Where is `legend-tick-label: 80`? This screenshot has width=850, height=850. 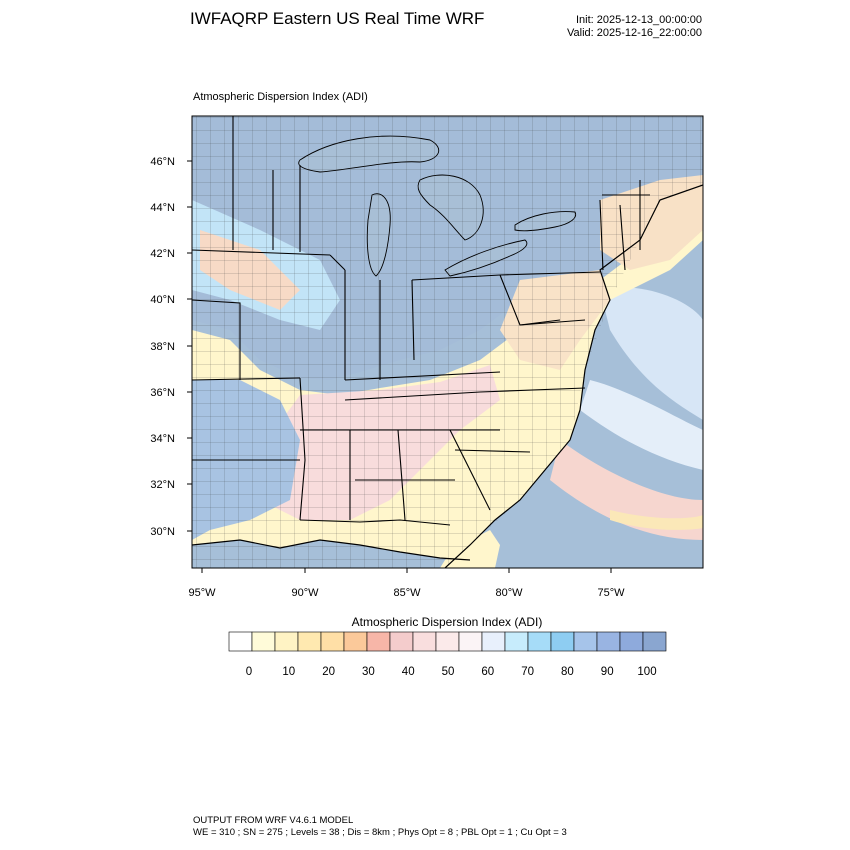 legend-tick-label: 80 is located at coordinates (567, 672).